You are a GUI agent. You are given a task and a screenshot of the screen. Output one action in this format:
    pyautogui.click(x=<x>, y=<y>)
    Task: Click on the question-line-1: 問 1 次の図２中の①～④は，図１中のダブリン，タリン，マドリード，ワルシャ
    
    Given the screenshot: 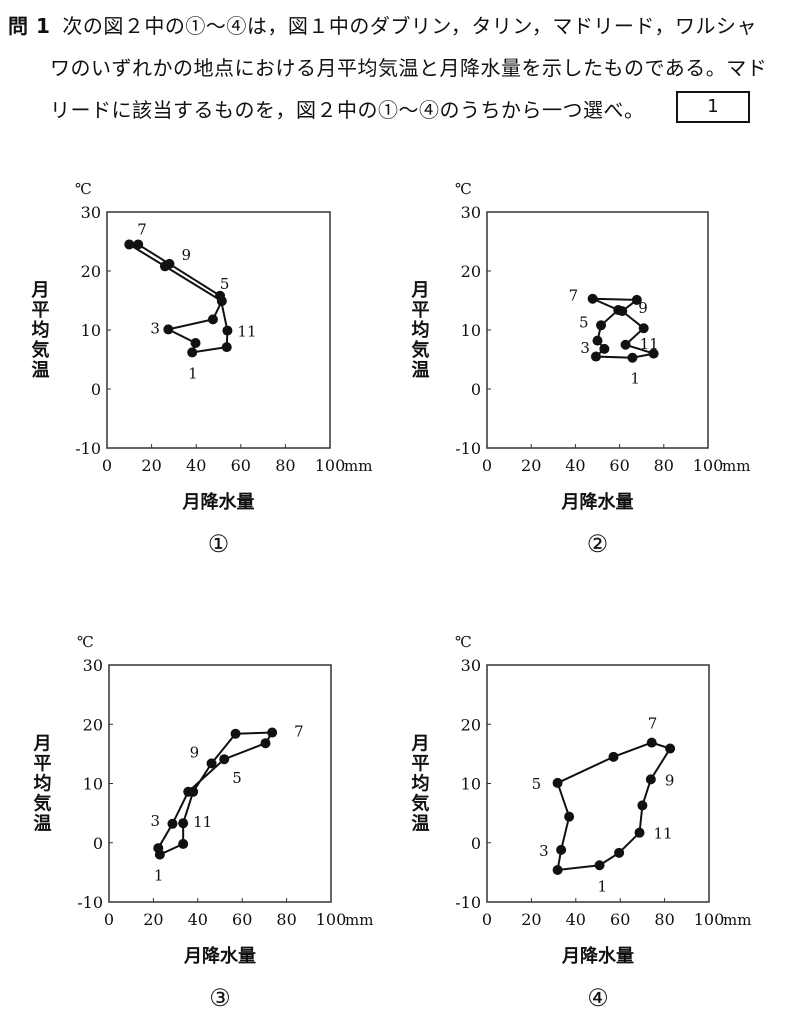 What is the action you would take?
    pyautogui.click(x=382, y=24)
    